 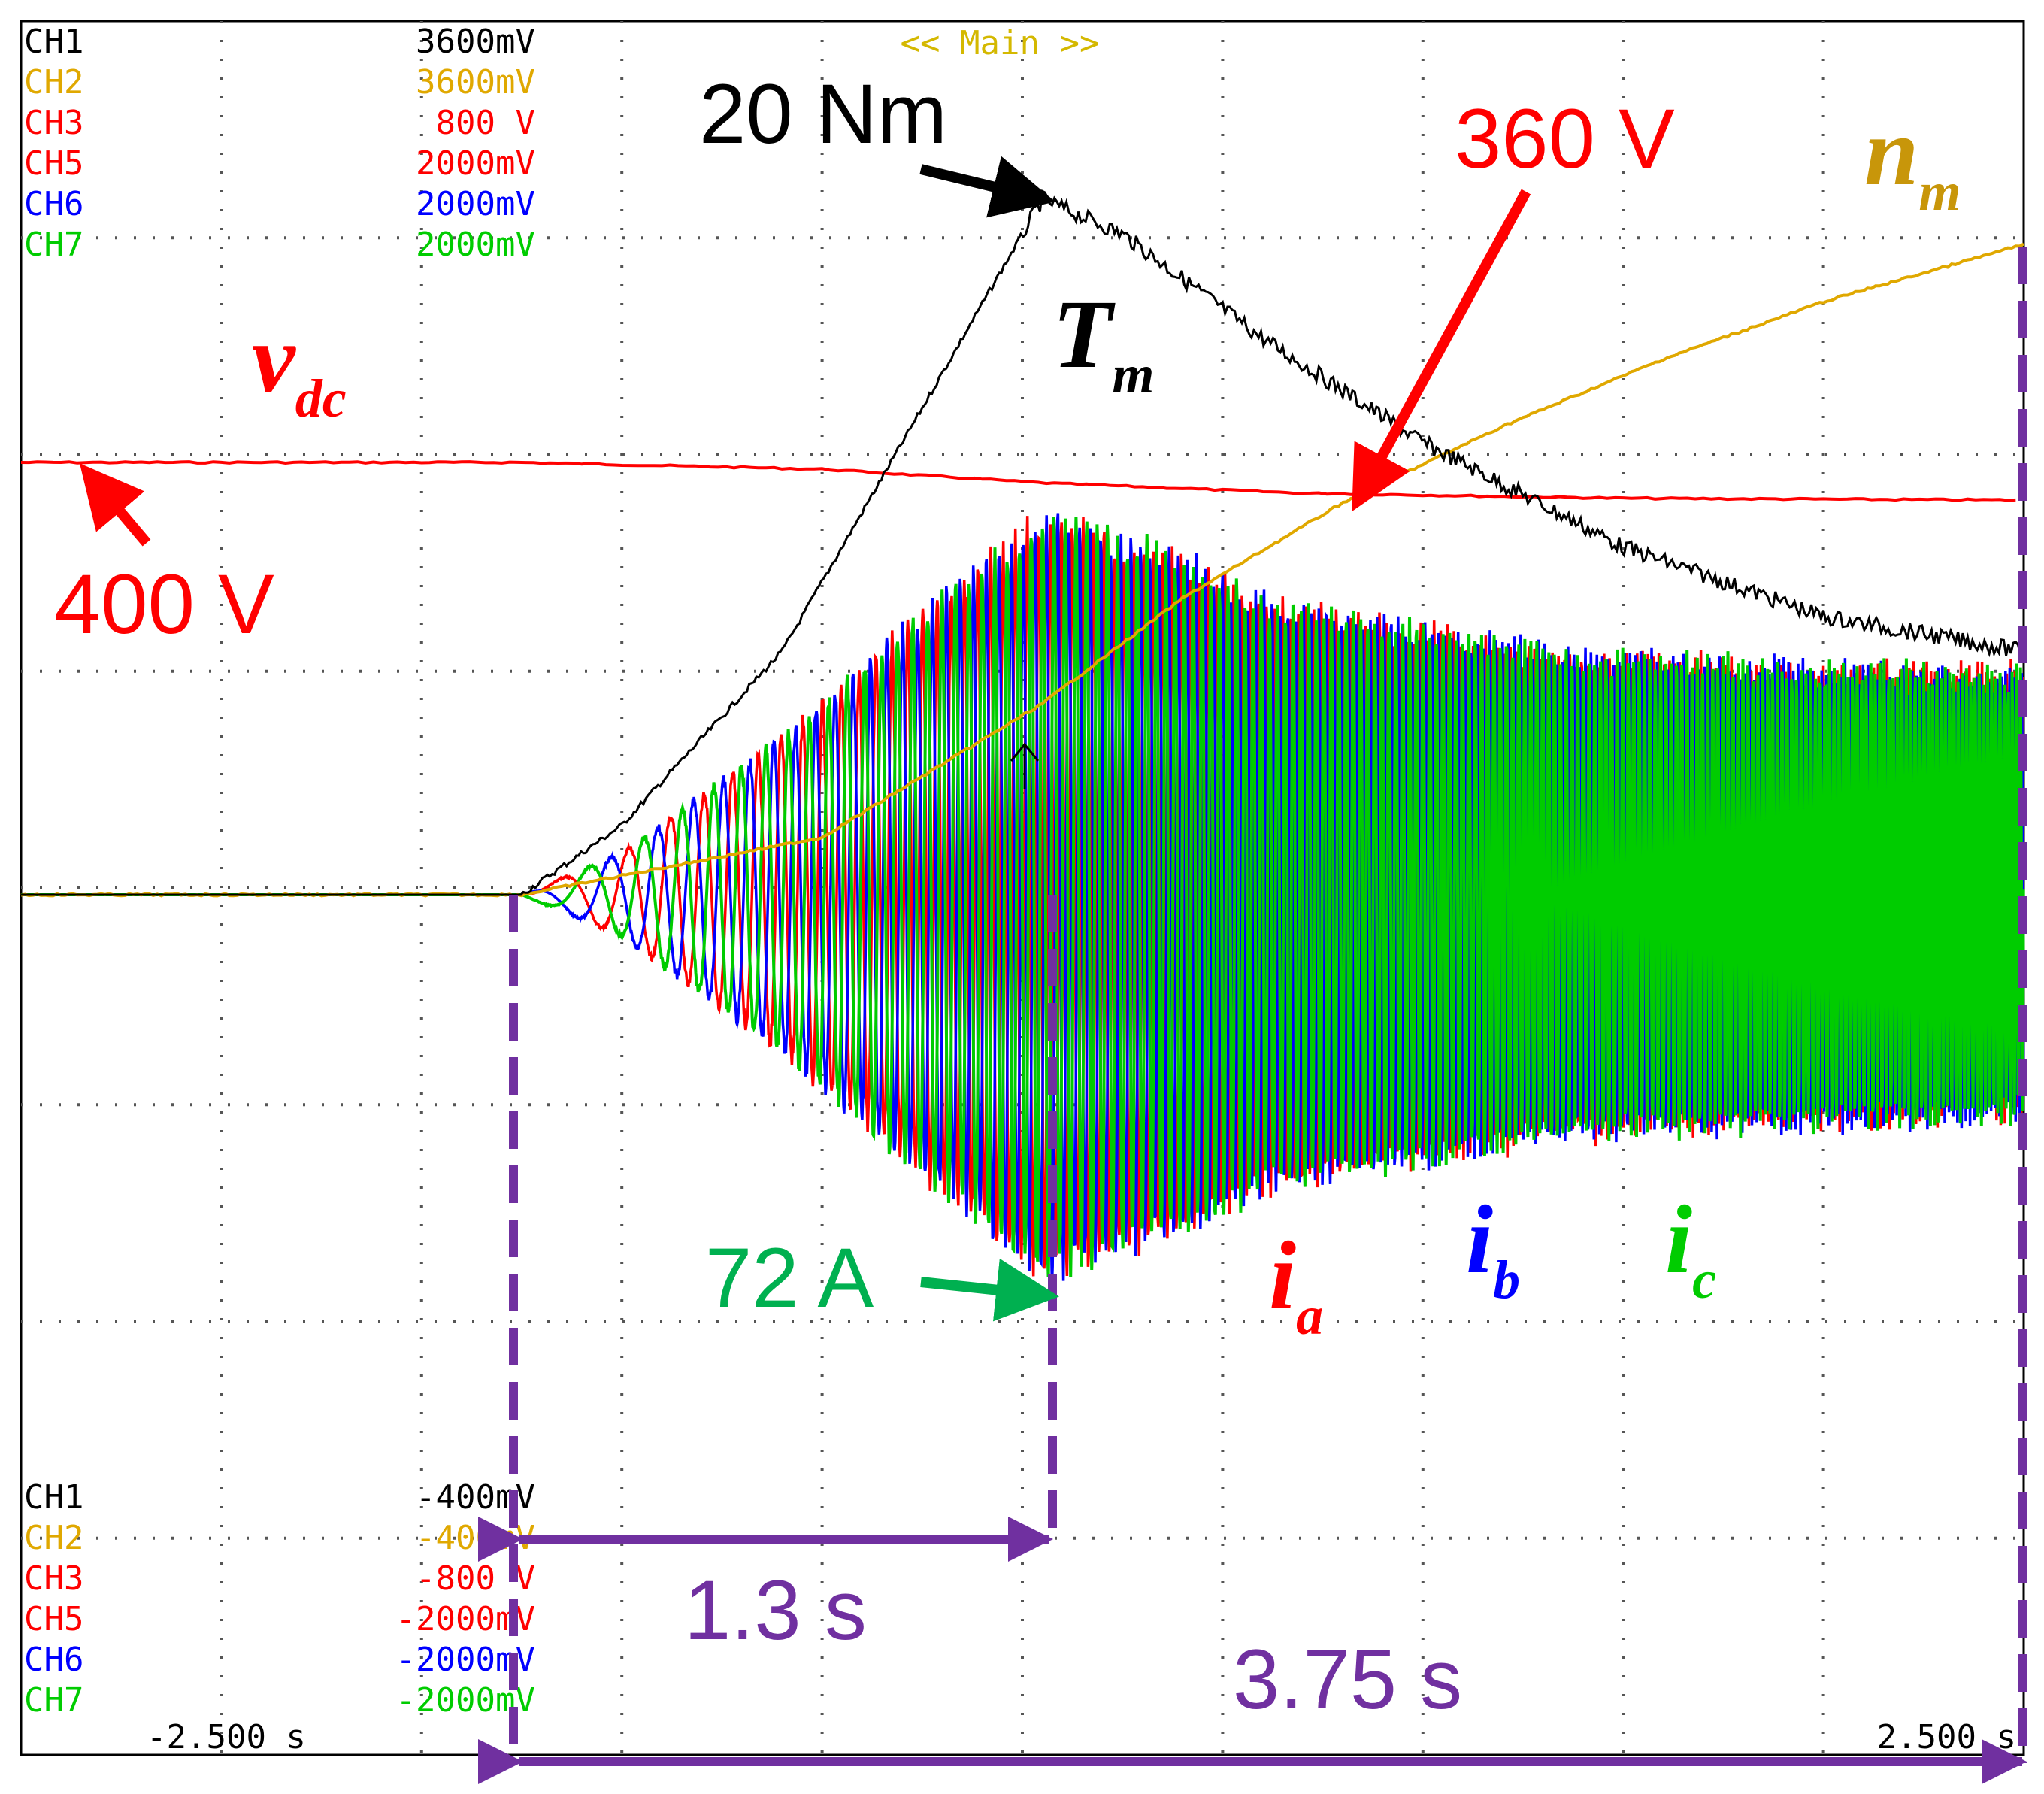 I want to click on ia-symbol: ia, so click(x=1296, y=1284).